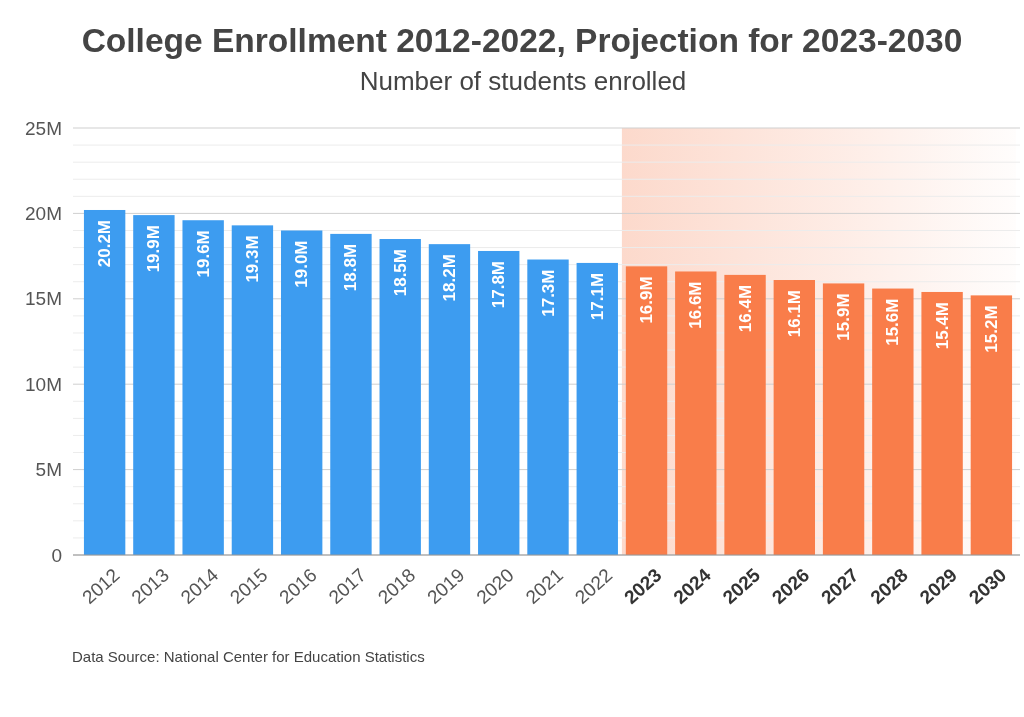 Image resolution: width=1024 pixels, height=717 pixels. Describe the element at coordinates (745, 308) in the screenshot. I see `data-label: 16.4M` at that location.